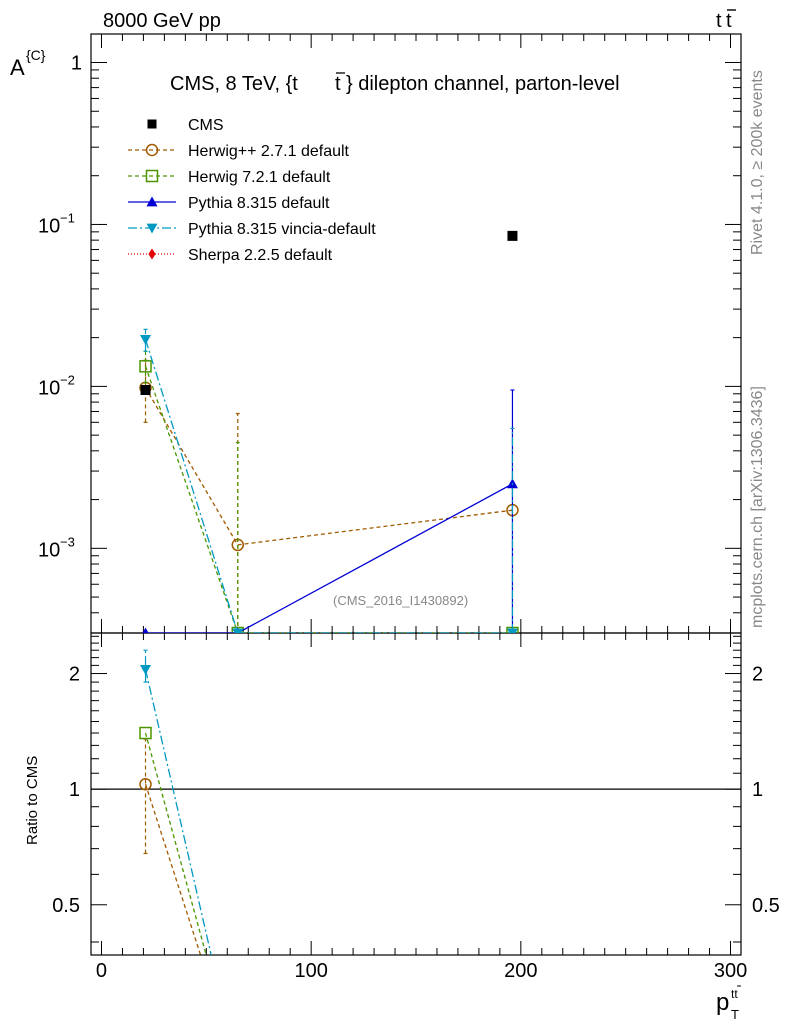  Describe the element at coordinates (757, 675) in the screenshot. I see `ratio-y-tick-label-right: 2` at that location.